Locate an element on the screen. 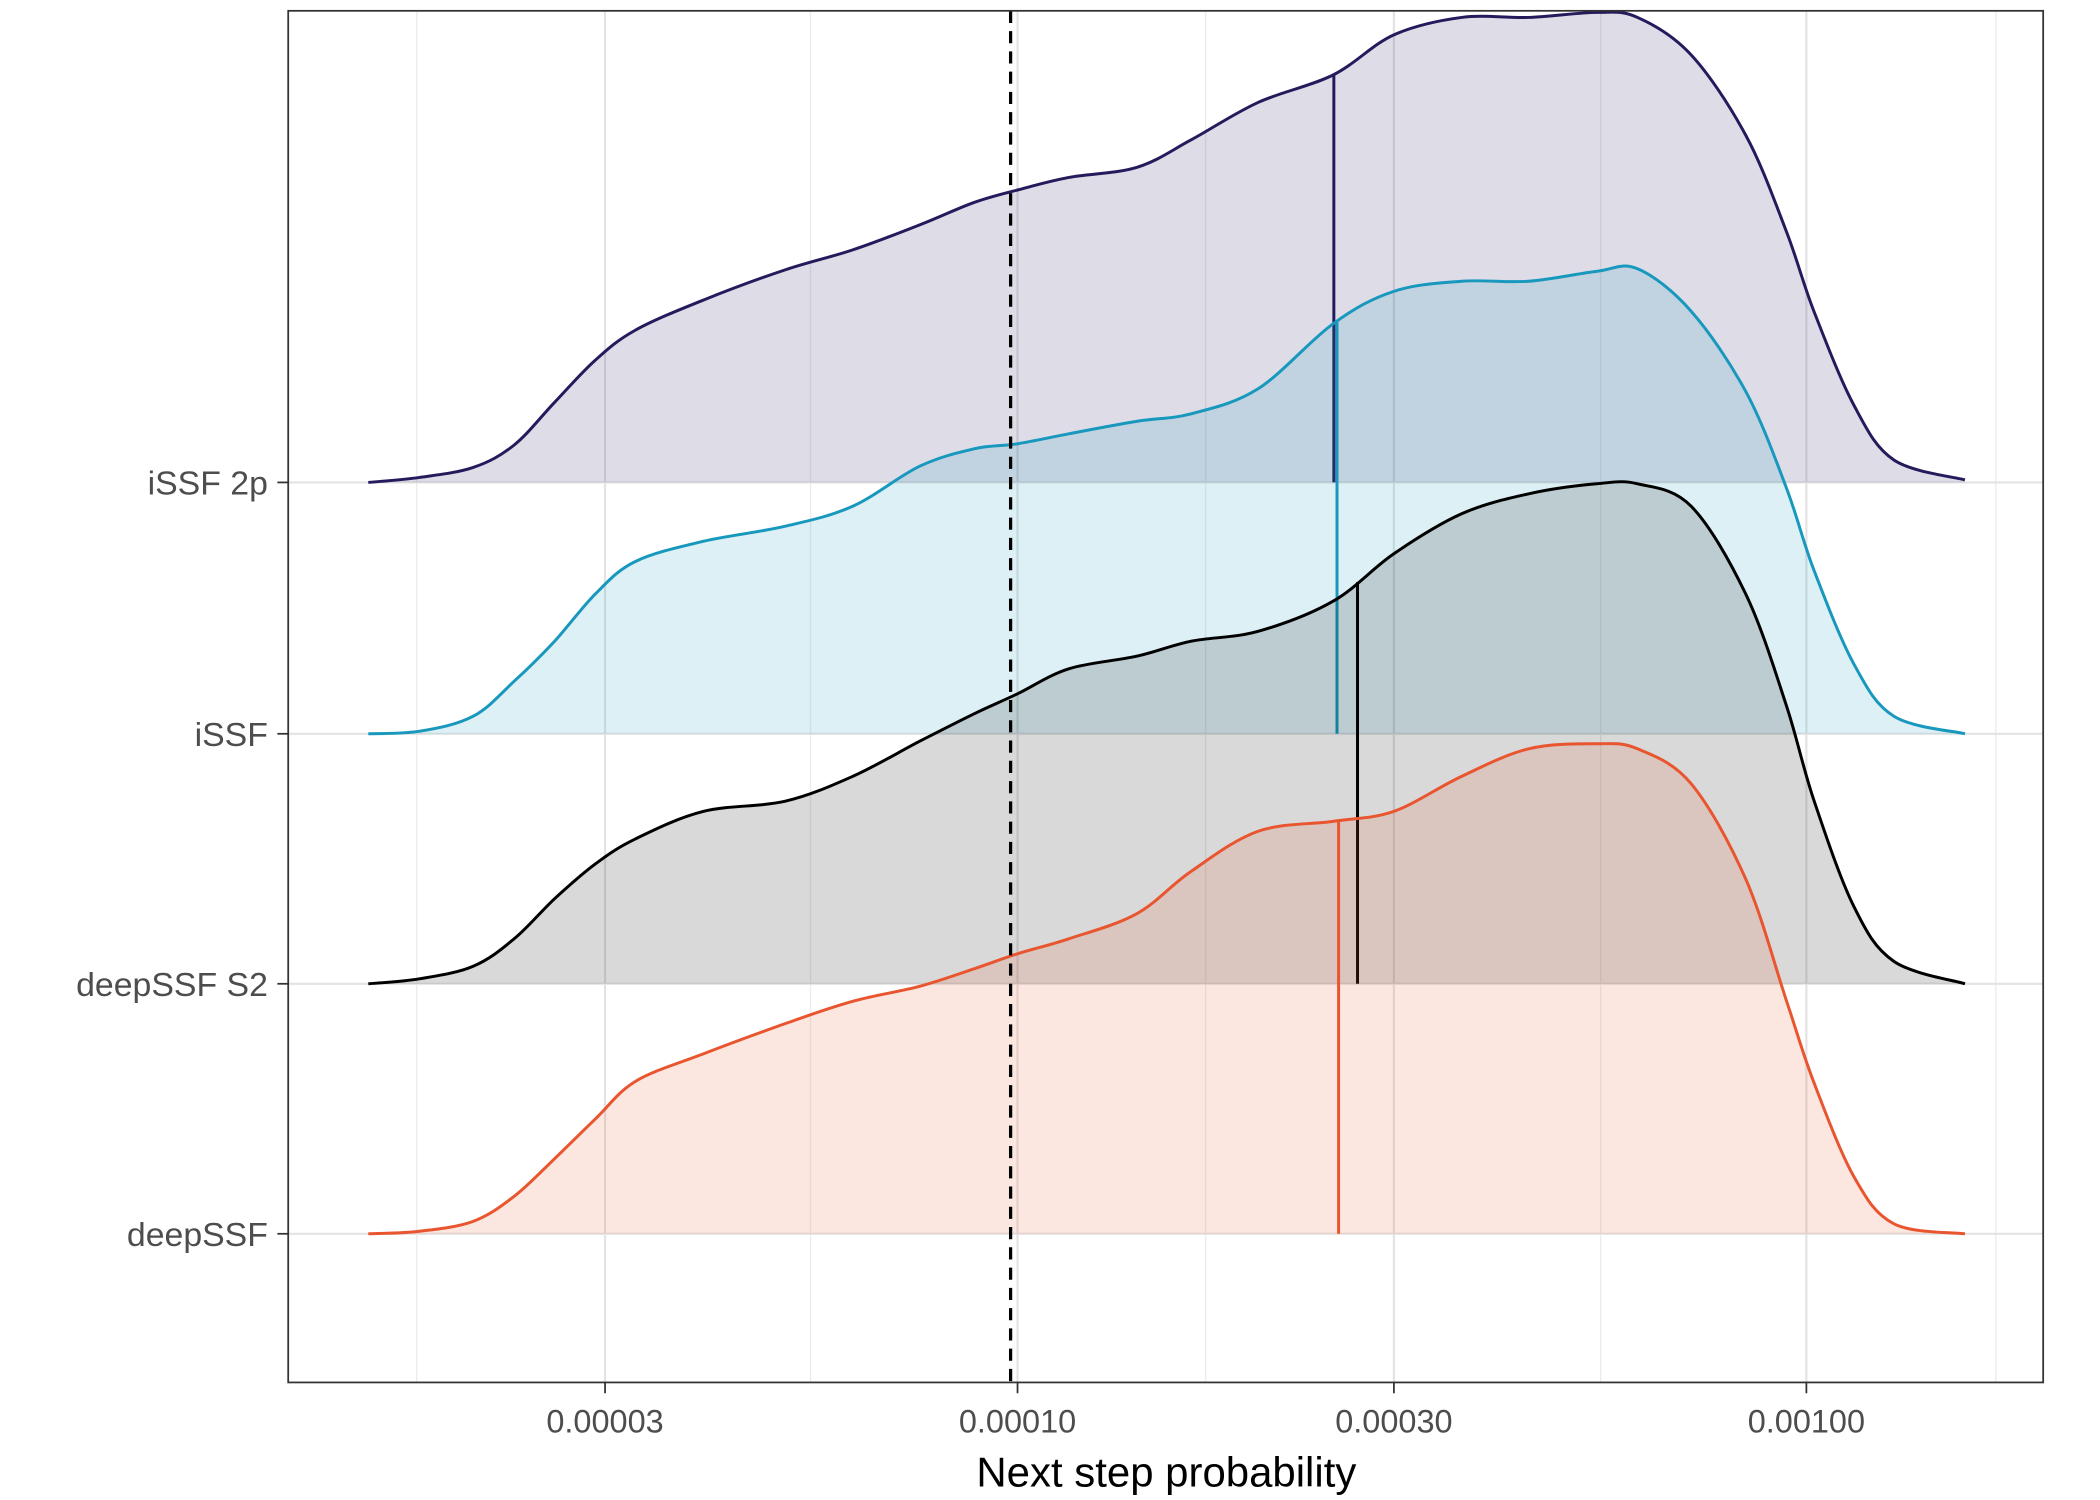  x-axis: 0.00003 0.00010 0.00030 0.00100 is located at coordinates (1205, 1410).